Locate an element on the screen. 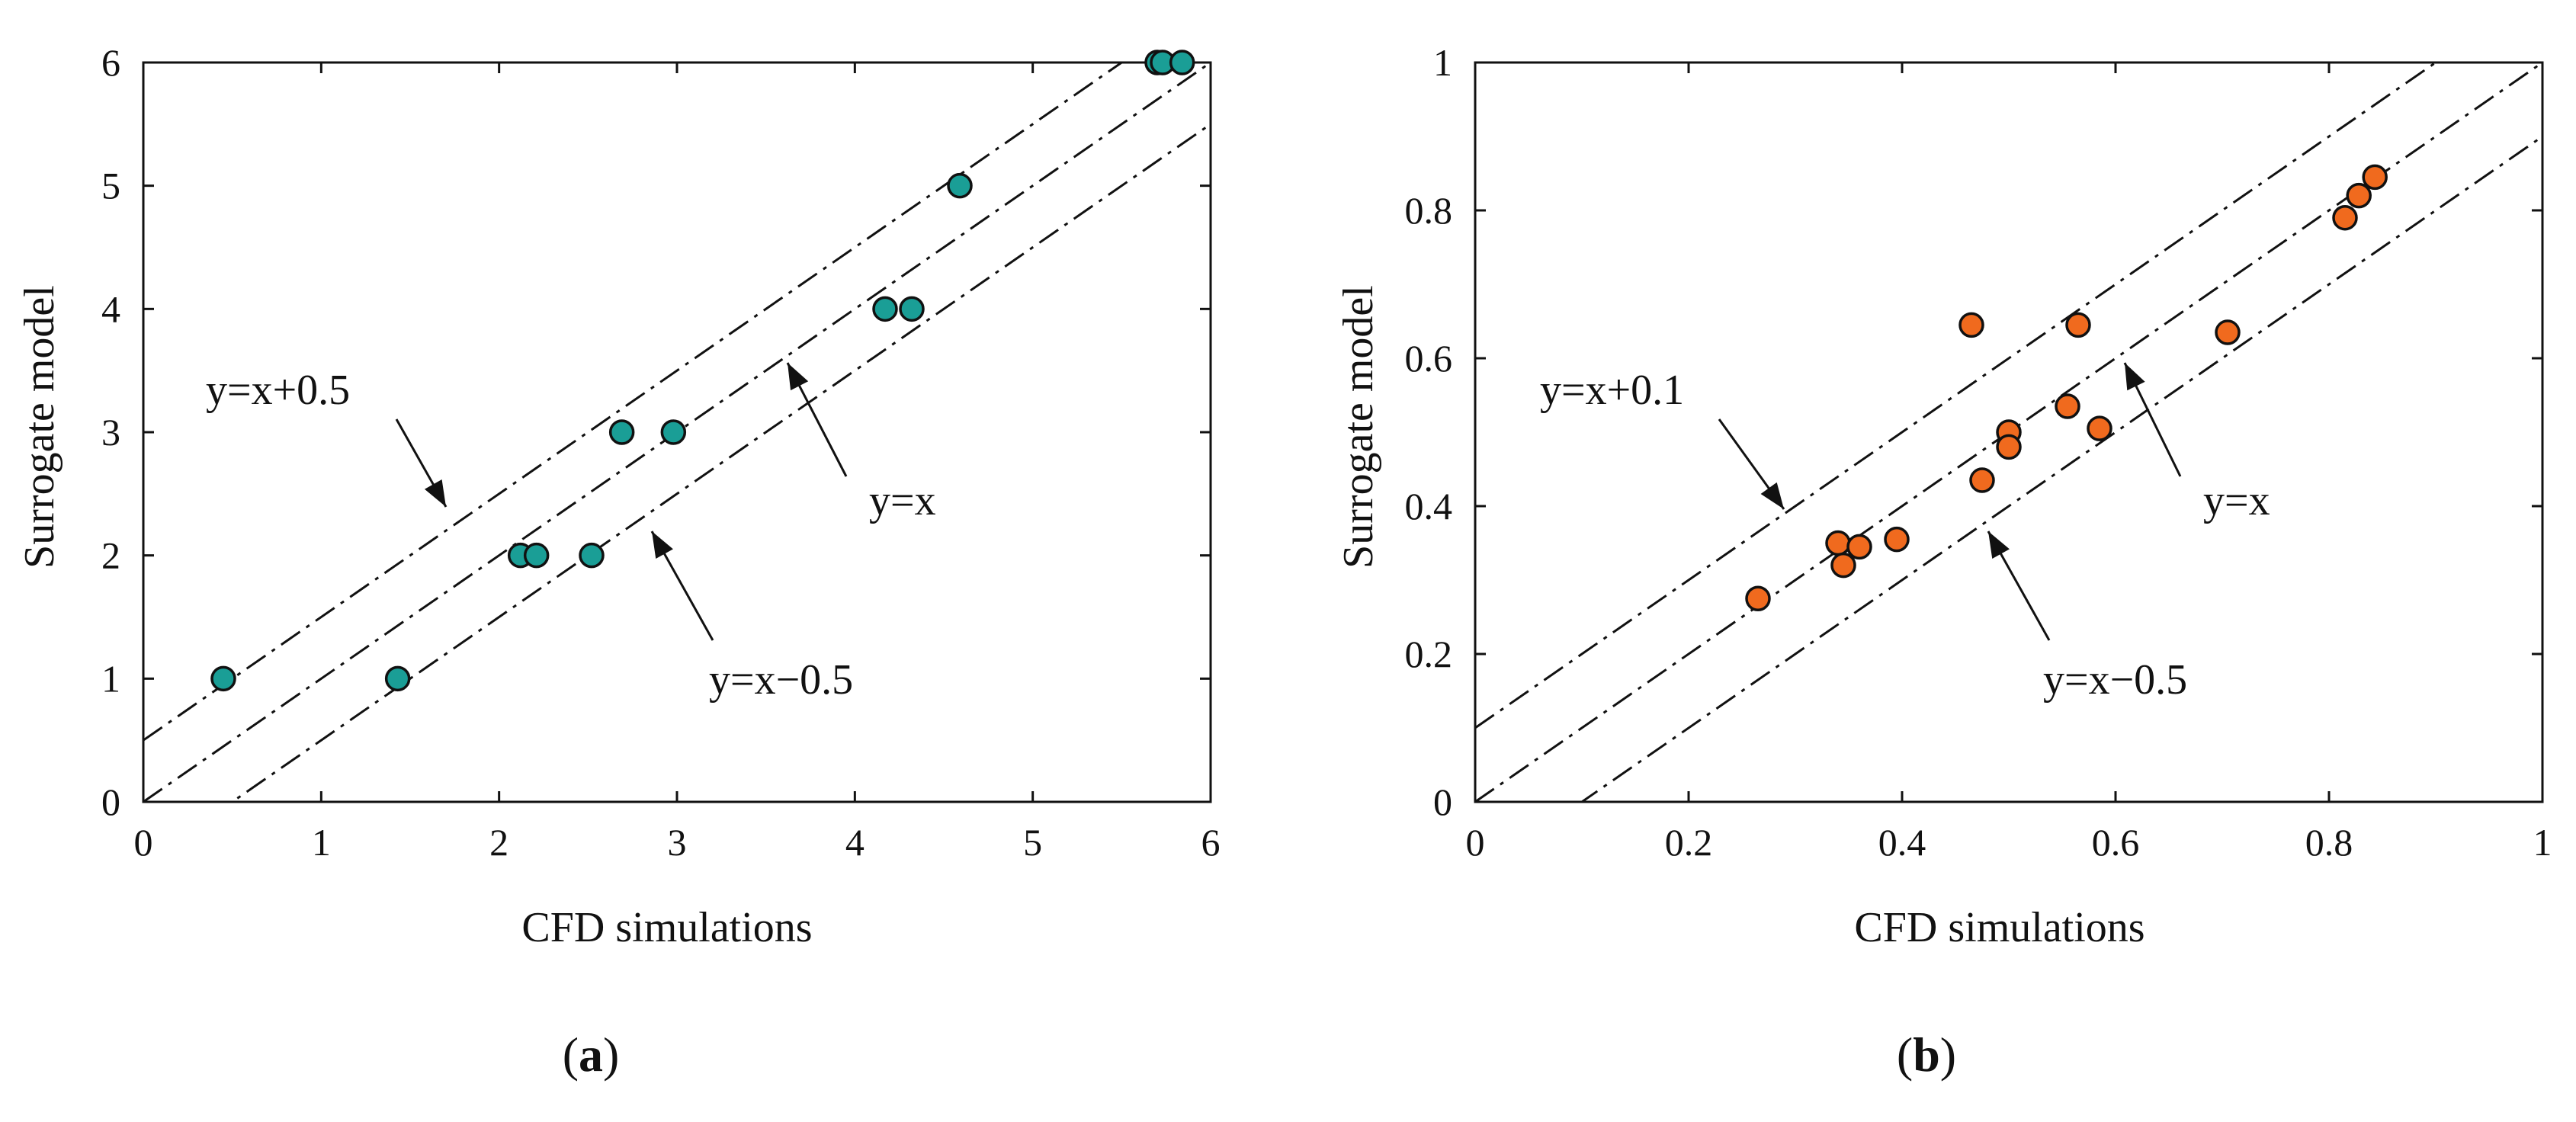 The height and width of the screenshot is (1122, 2576). chart-a-xtick-label: 6 is located at coordinates (1211, 842).